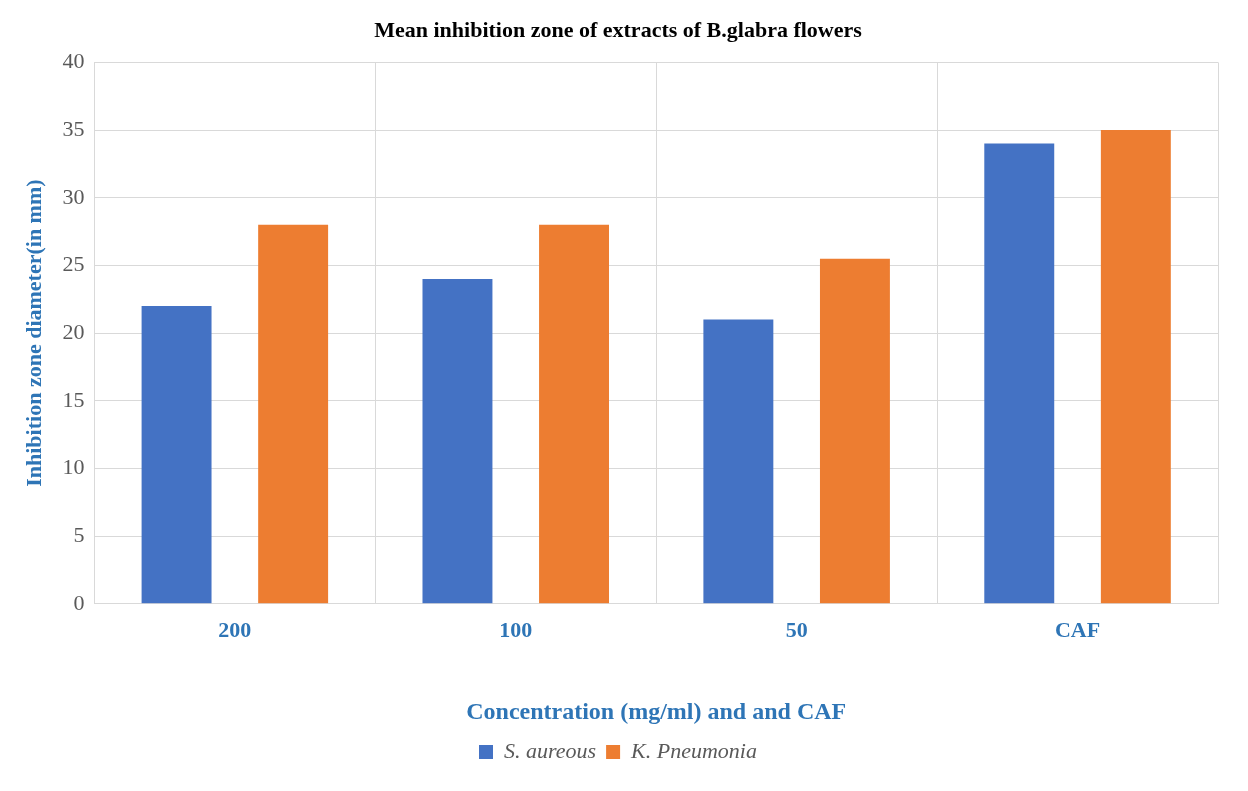 Image resolution: width=1248 pixels, height=791 pixels. I want to click on chart-title: Mean inhibition zone of extracts of B.glabra flowers, so click(618, 29).